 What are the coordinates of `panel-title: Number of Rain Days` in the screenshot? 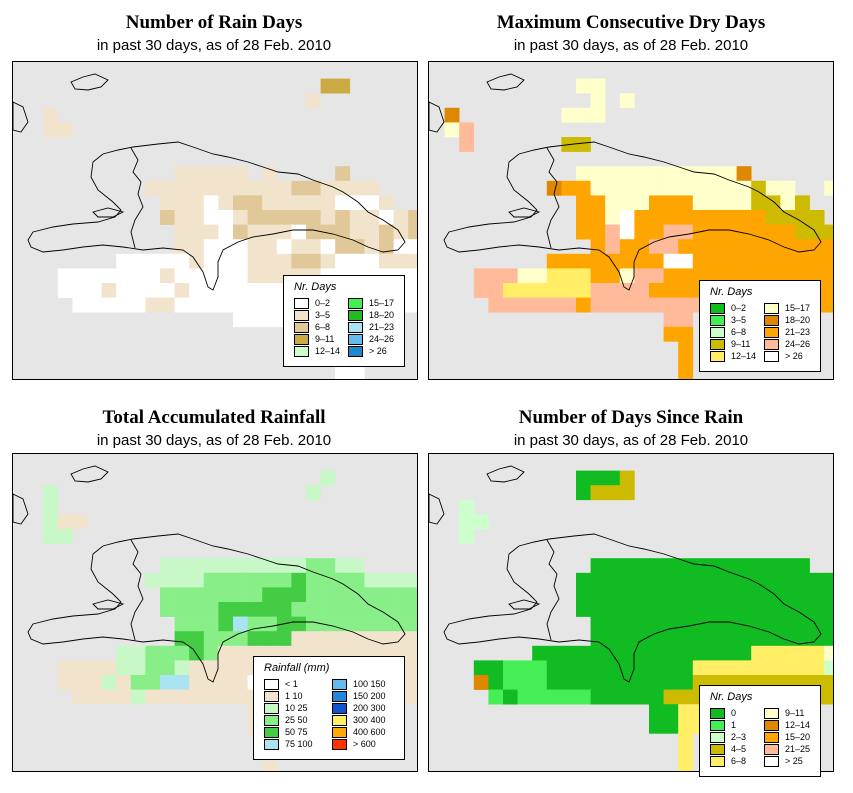 It's located at (214, 22).